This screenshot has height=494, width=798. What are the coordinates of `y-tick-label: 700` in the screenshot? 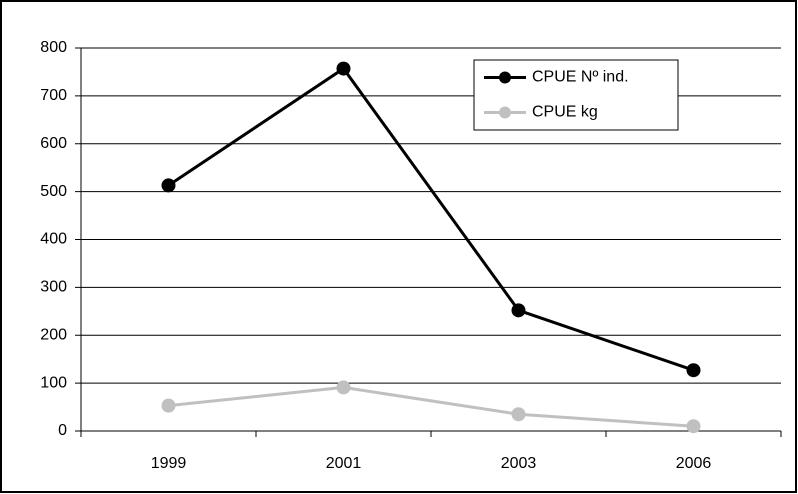 It's located at (53, 95).